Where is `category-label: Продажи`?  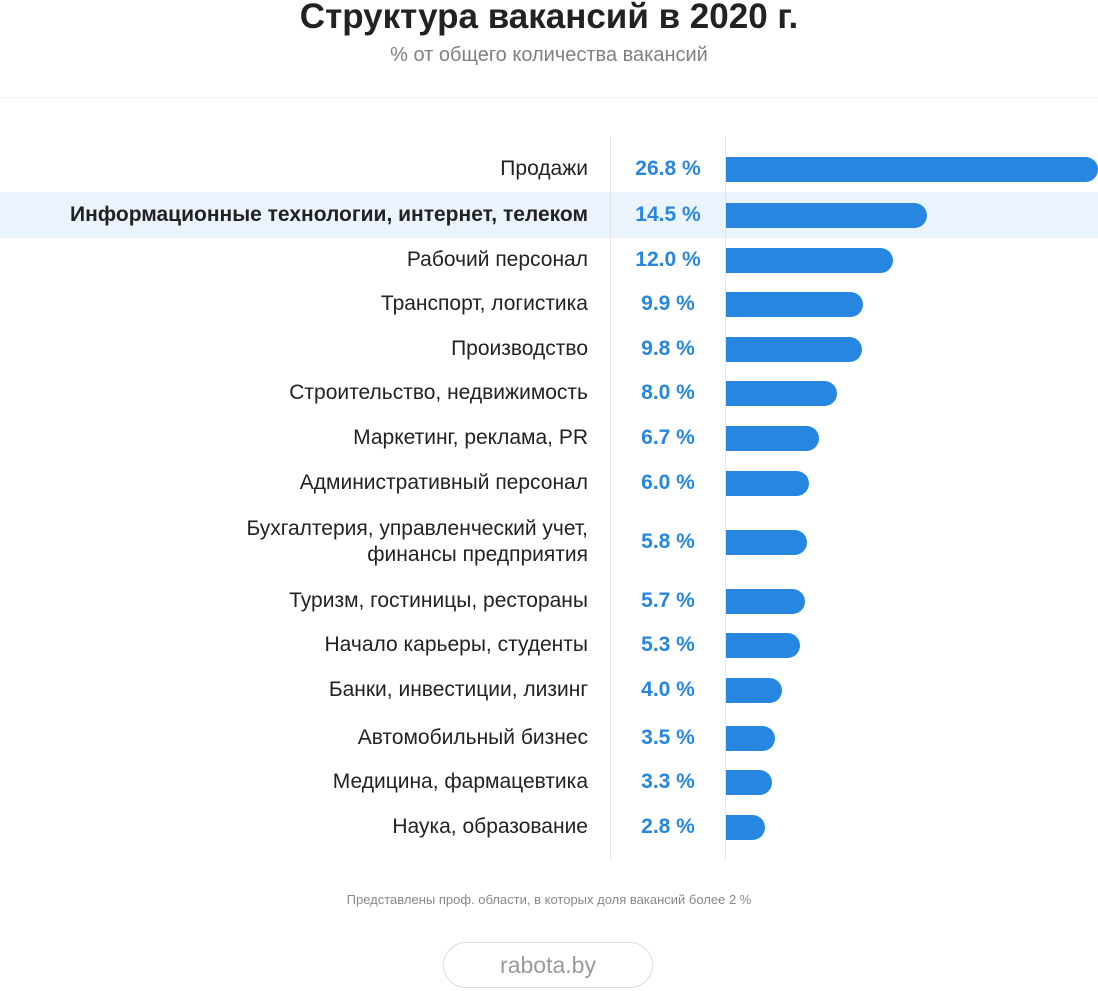 category-label: Продажи is located at coordinates (544, 168).